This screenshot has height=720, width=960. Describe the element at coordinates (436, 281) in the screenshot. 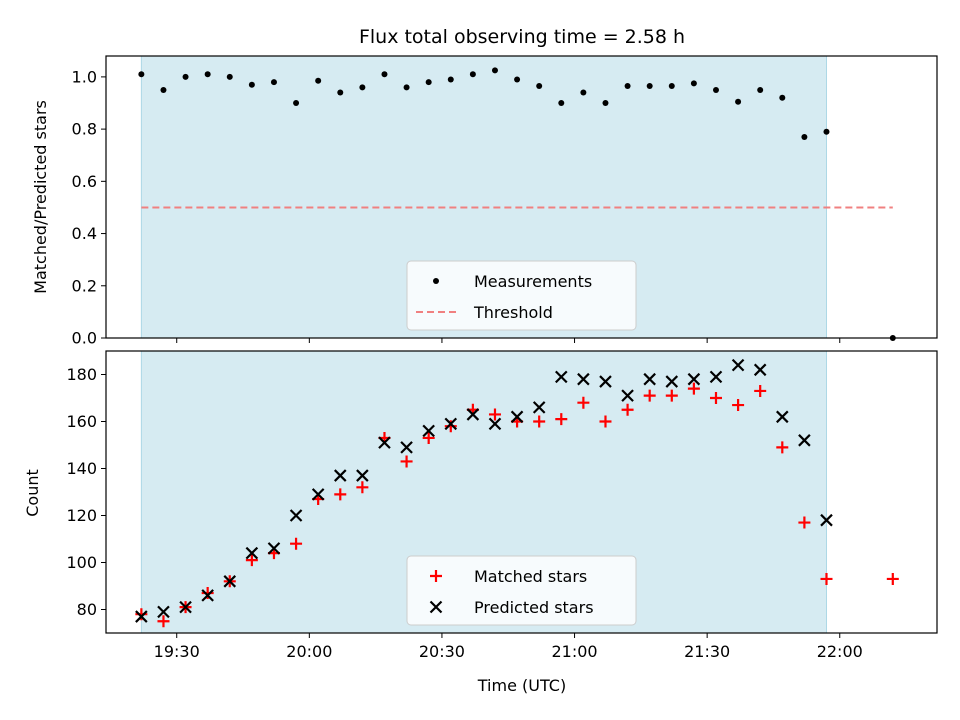

I see `legend-dot-icon` at that location.